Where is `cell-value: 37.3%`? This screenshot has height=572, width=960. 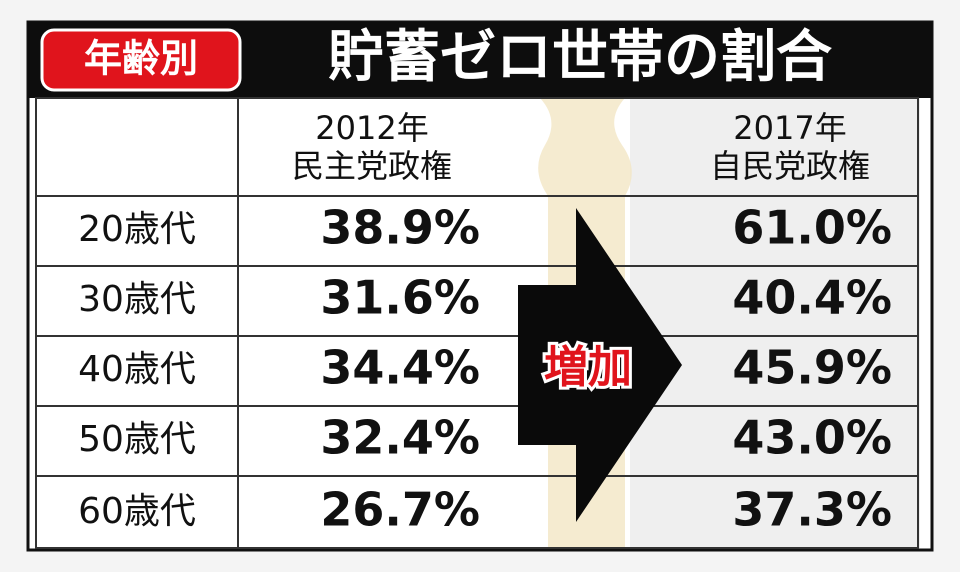
cell-value: 37.3% is located at coordinates (812, 510).